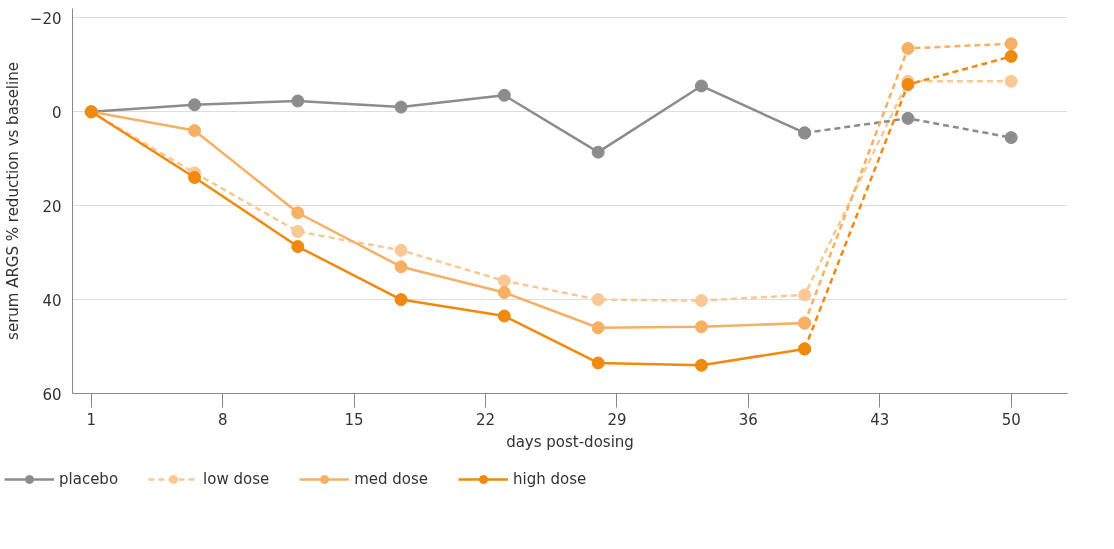 Image resolution: width=1114 pixels, height=549 pixels. I want to click on x-tick-label: 8, so click(222, 419).